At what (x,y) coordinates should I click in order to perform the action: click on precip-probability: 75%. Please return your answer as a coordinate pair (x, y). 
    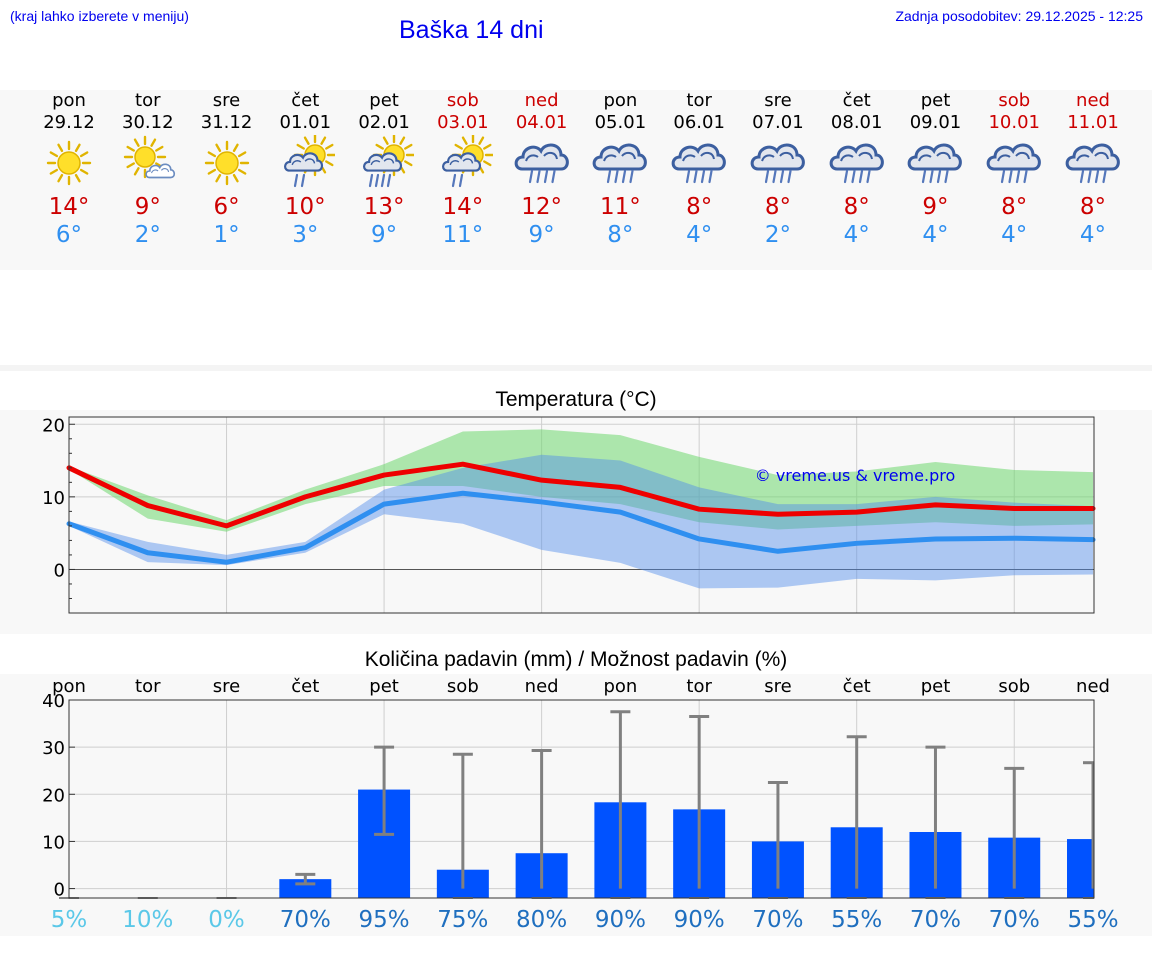
    Looking at the image, I should click on (462, 920).